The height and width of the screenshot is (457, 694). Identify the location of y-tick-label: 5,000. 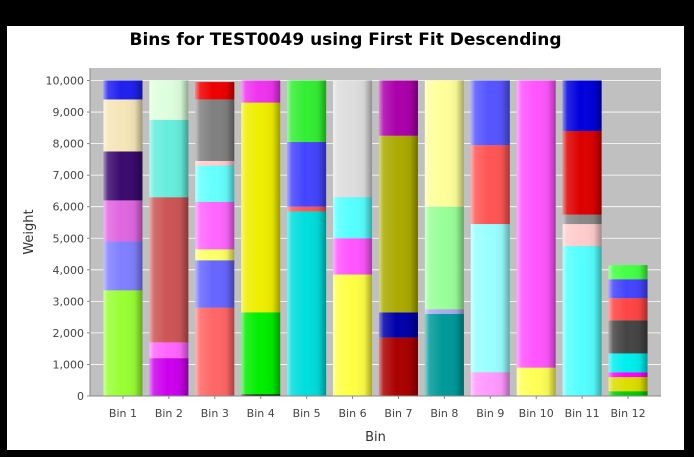
(69, 238).